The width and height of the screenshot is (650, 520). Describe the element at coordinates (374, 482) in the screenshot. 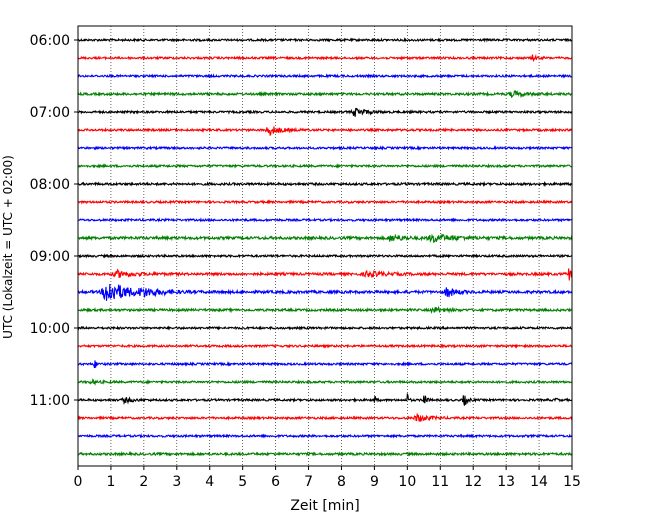

I see `x-tick-label: 9` at that location.